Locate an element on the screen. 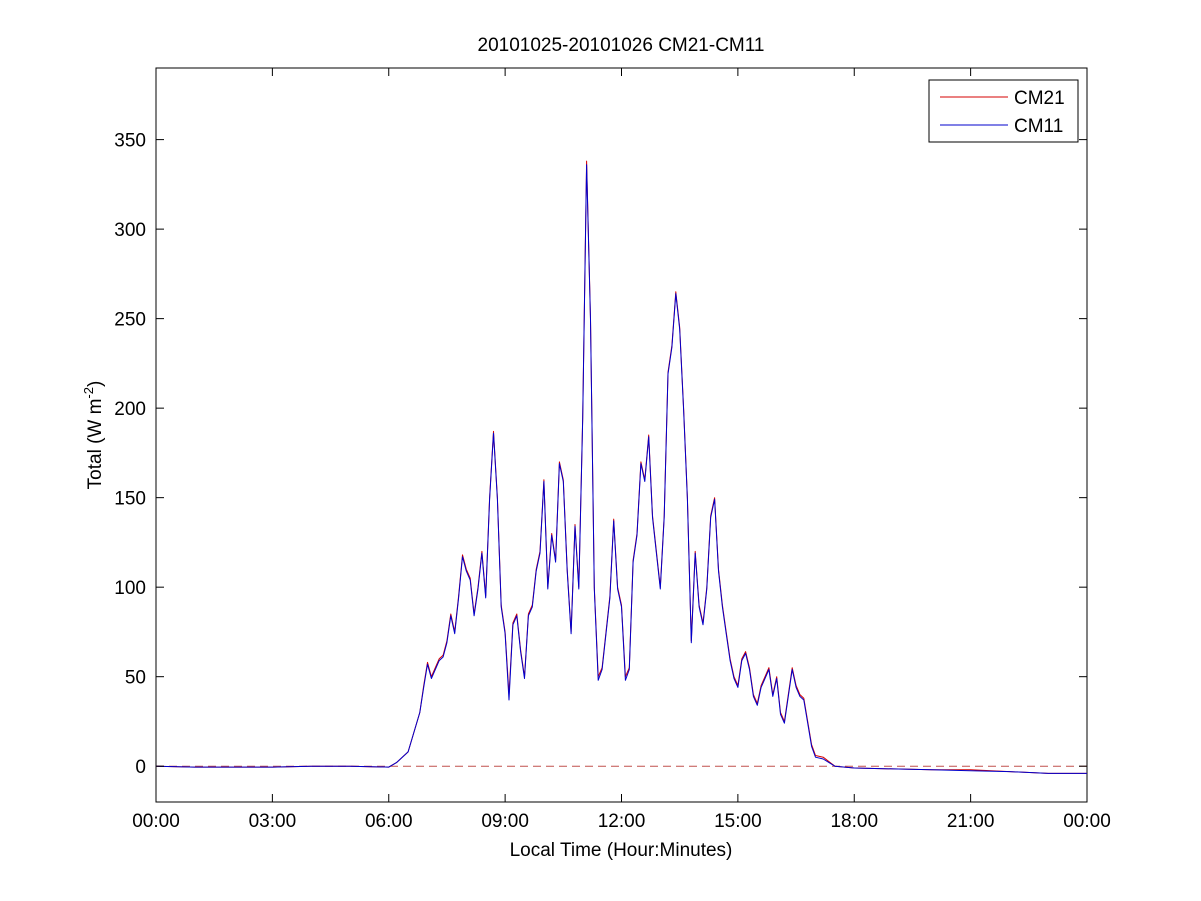 Image resolution: width=1201 pixels, height=901 pixels. legend: CM21 CM11 is located at coordinates (1003, 111).